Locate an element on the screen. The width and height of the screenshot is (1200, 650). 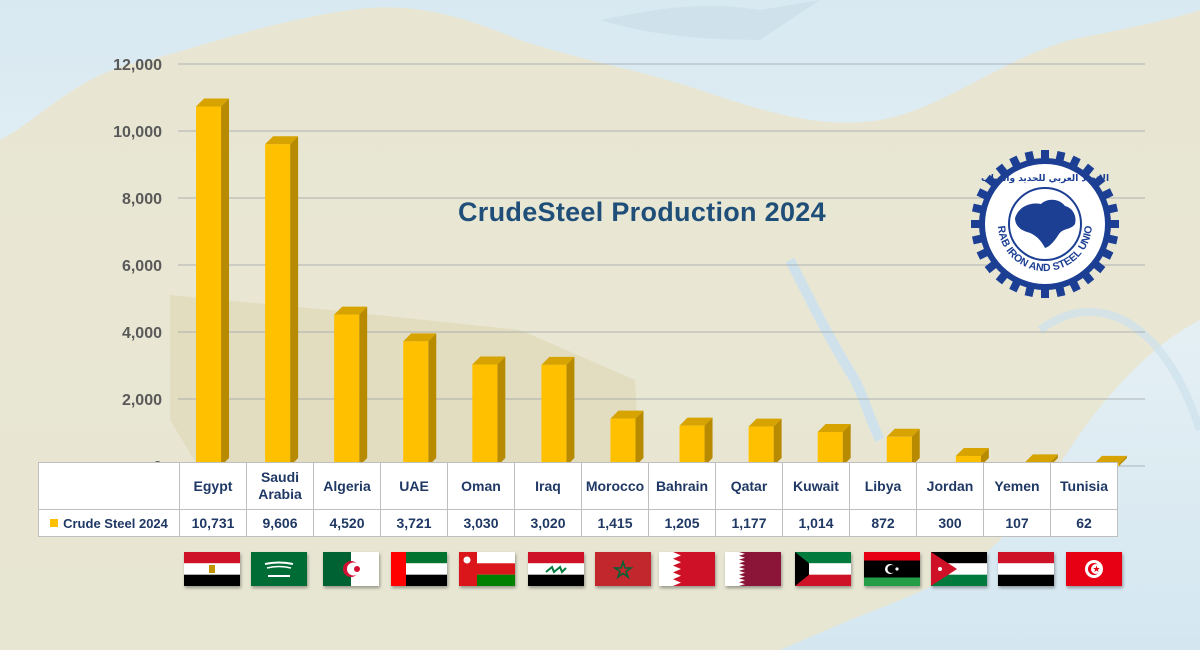
category-label: Kuwait is located at coordinates (816, 486).